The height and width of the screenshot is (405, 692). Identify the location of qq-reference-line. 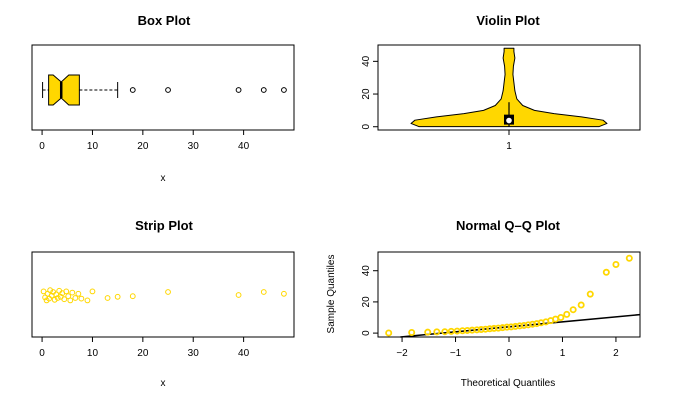
(520, 325).